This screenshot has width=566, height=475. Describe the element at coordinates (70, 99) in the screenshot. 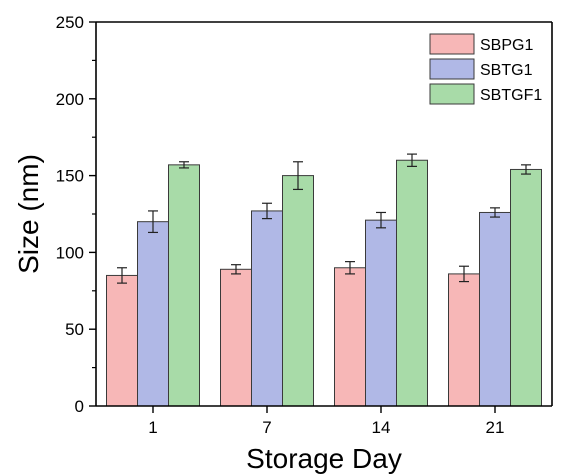

I see `y-tick-label: 200` at that location.